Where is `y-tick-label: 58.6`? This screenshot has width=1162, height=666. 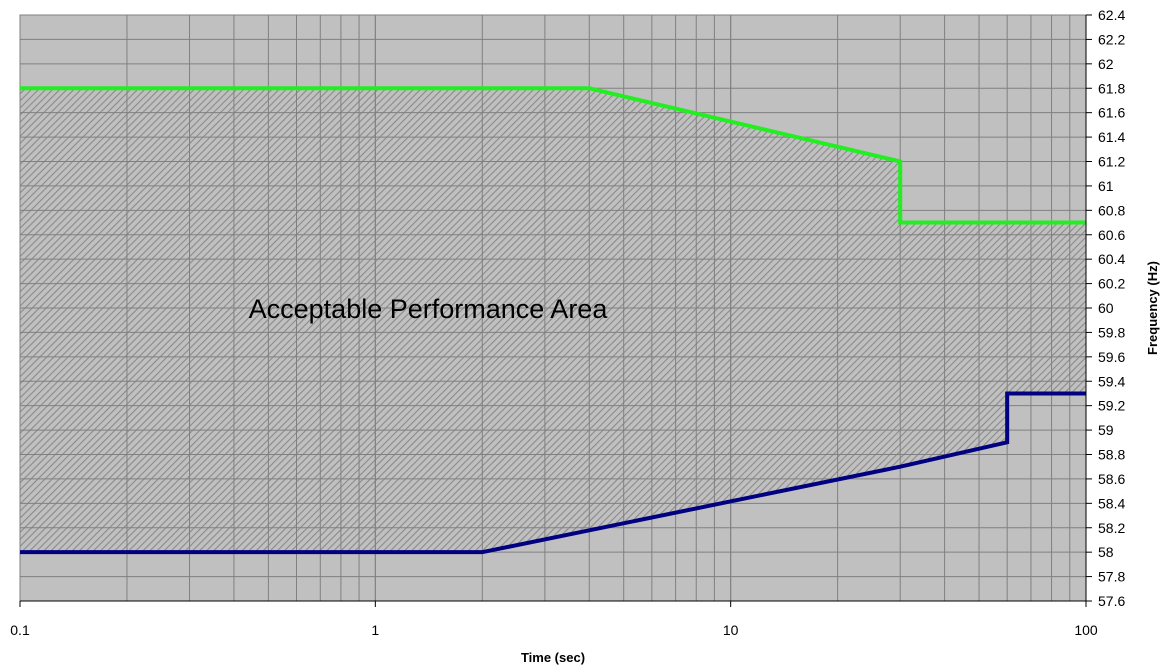
y-tick-label: 58.6 is located at coordinates (1111, 479).